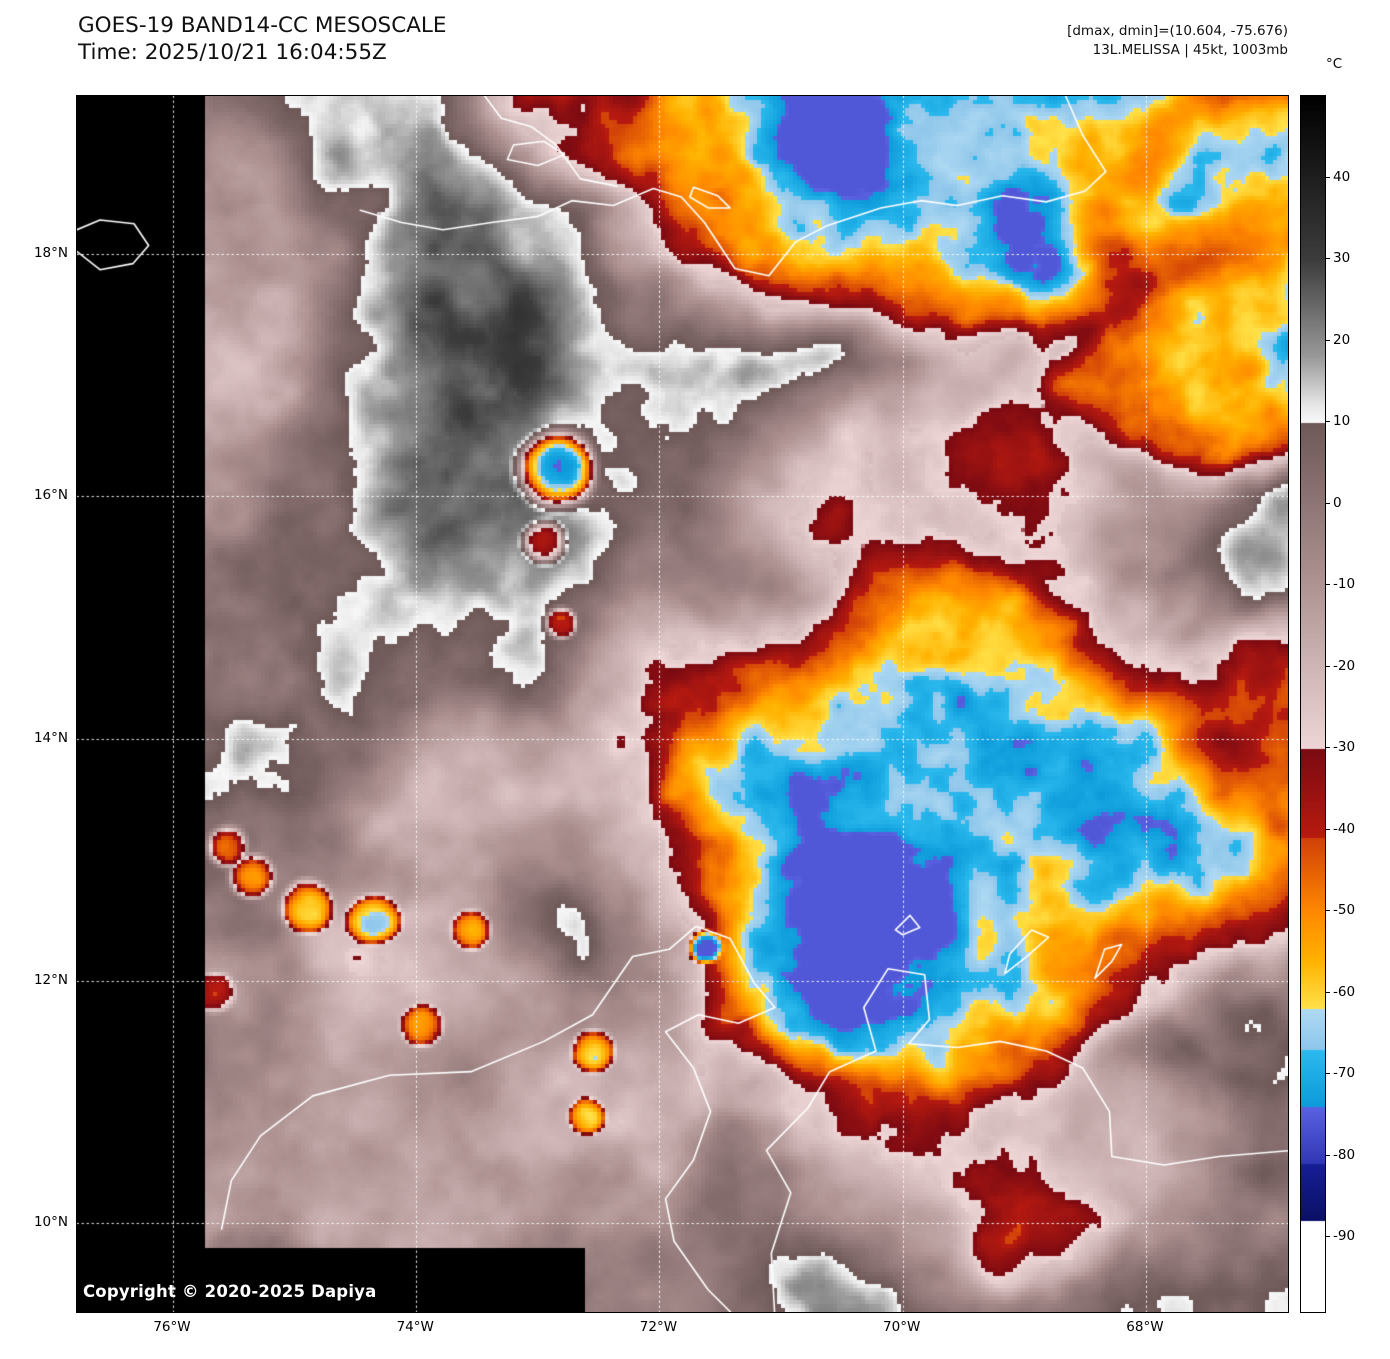  What do you see at coordinates (1344, 991) in the screenshot?
I see `colorbar-tick-label: -60` at bounding box center [1344, 991].